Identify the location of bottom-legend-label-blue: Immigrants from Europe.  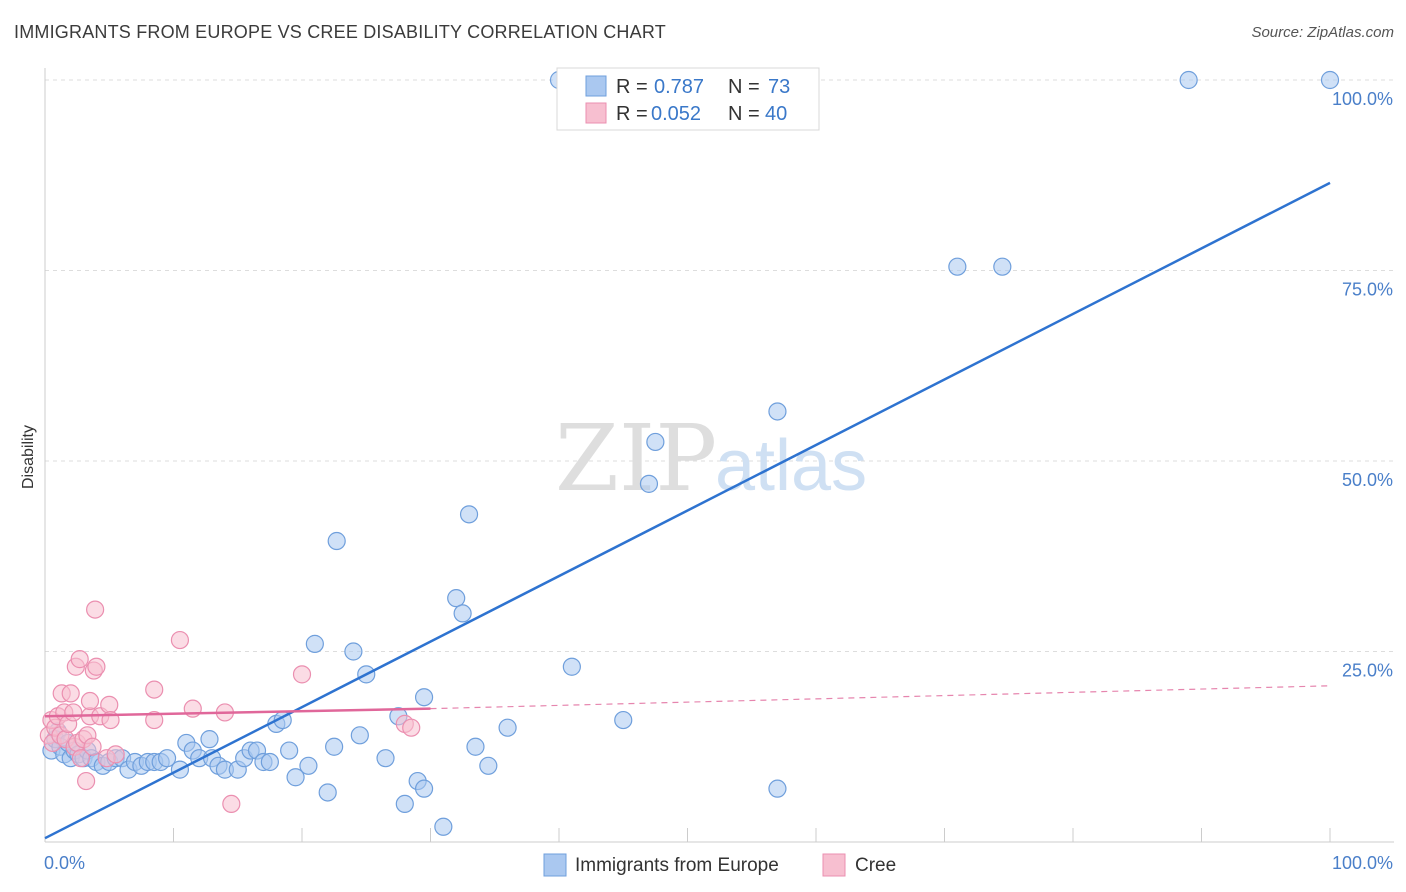
(677, 865).